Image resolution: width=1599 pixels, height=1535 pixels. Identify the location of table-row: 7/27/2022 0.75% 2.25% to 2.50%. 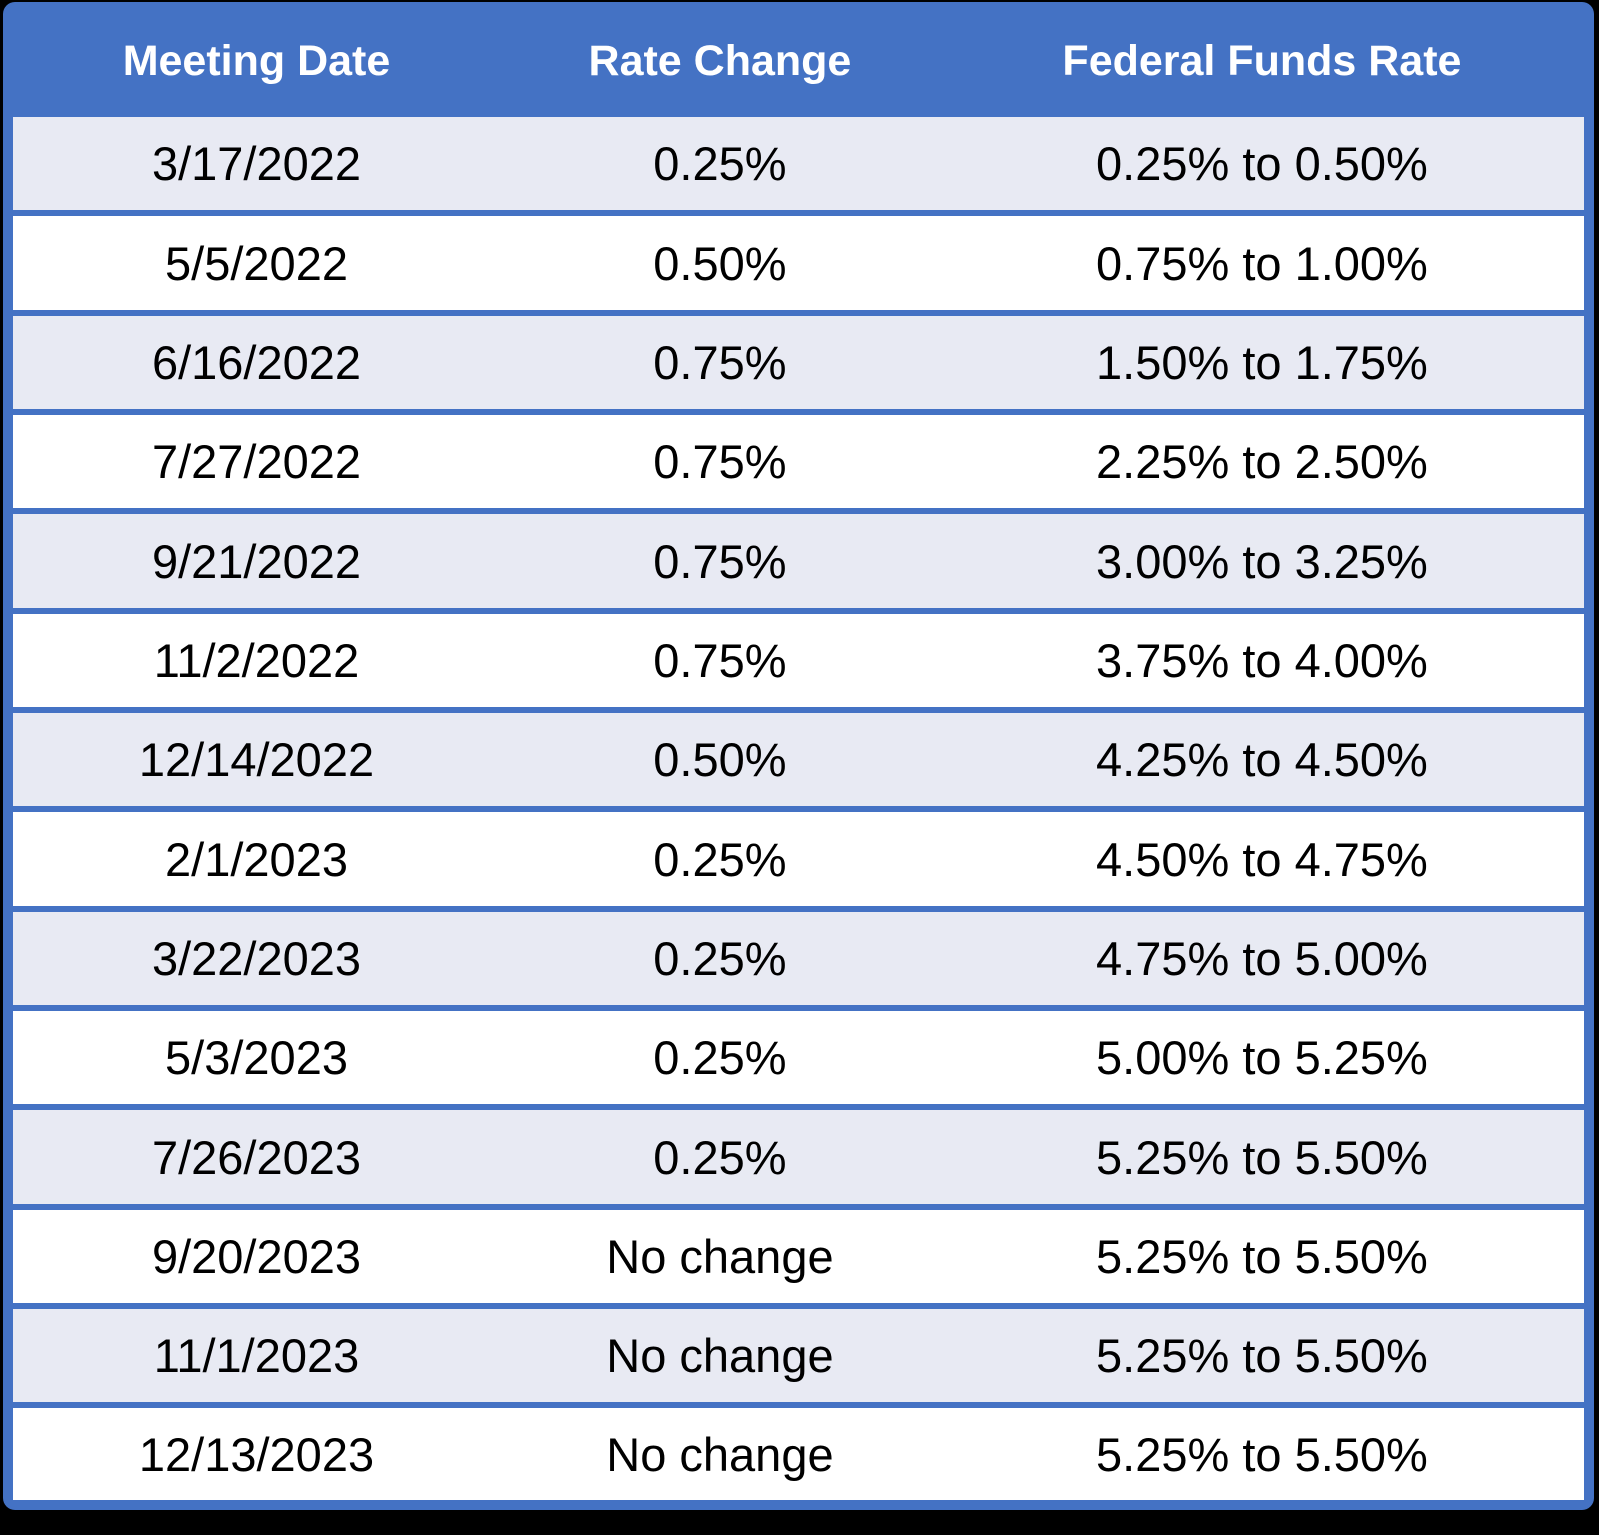
(798, 462).